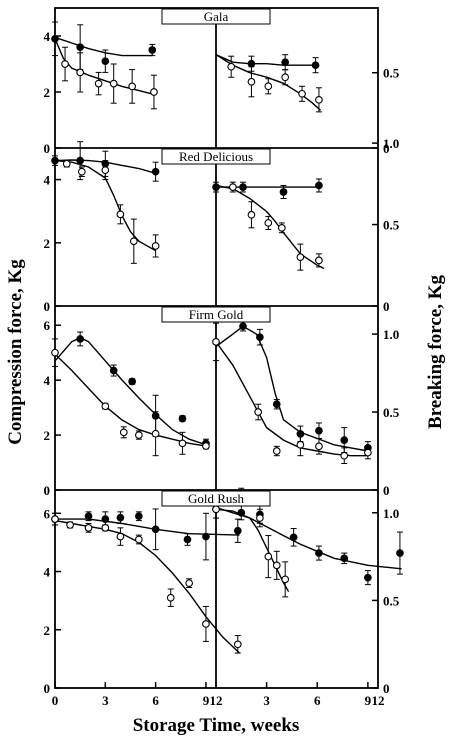  I want to click on panel-title: Gala, so click(216, 16).